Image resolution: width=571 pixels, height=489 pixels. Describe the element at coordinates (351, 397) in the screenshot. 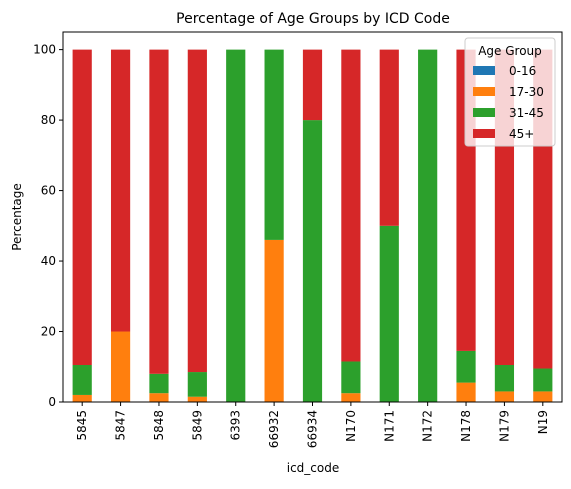

I see `bar-17-30-N170` at that location.